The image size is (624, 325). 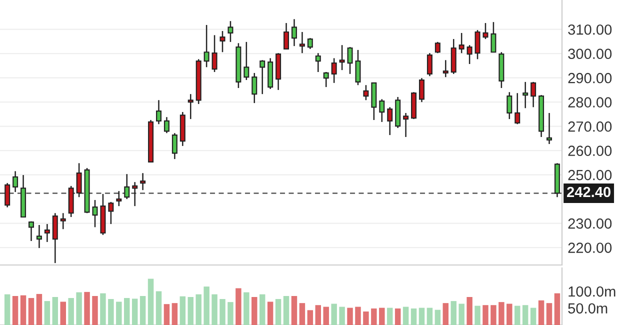 What do you see at coordinates (590, 54) in the screenshot?
I see `y-tick-label: 300.00` at bounding box center [590, 54].